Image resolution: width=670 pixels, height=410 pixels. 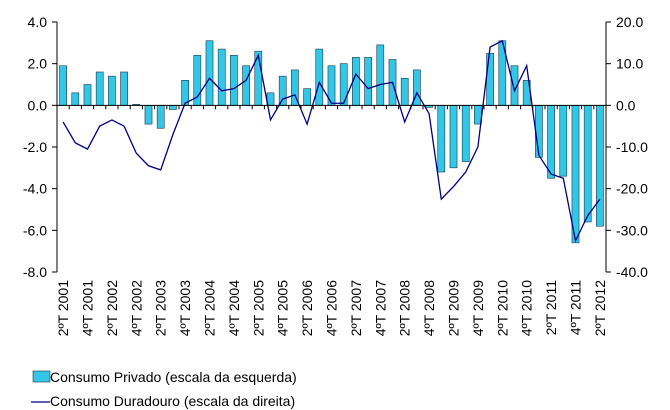 What do you see at coordinates (629, 64) in the screenshot?
I see `y2-tick-label: 10.0` at bounding box center [629, 64].